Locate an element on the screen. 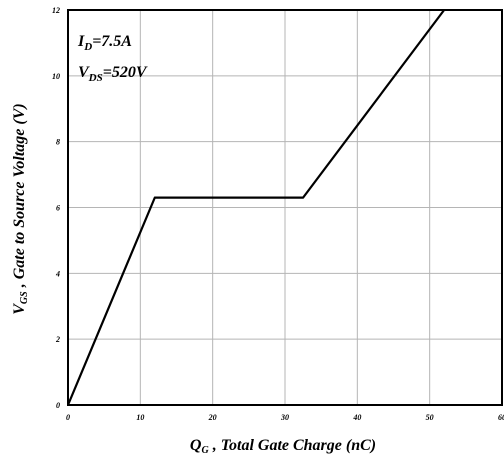 This screenshot has height=462, width=504. x-tick-label: 30 is located at coordinates (284, 417).